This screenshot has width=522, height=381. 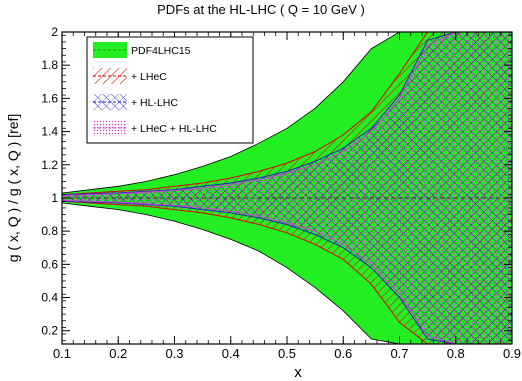 I want to click on legend-label-4: + LHeC + HL-LHC, so click(x=174, y=129).